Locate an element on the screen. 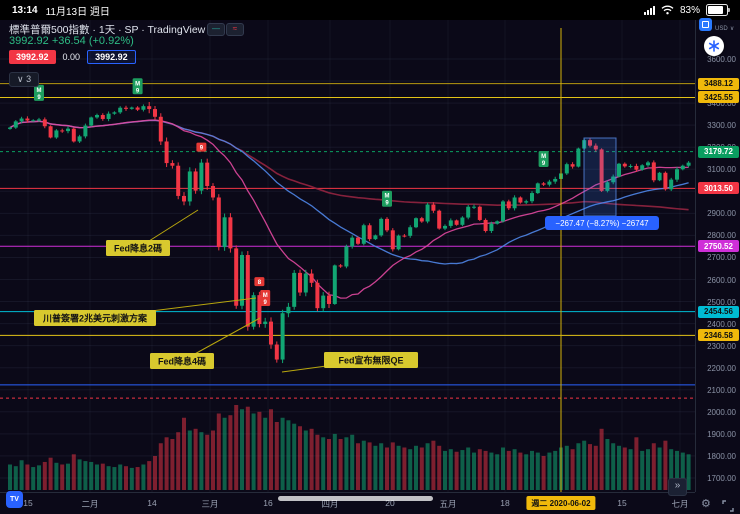 Image resolution: width=740 pixels, height=514 pixels. svg-text: 川普簽署2兆美元刺激方案 is located at coordinates (95, 318).